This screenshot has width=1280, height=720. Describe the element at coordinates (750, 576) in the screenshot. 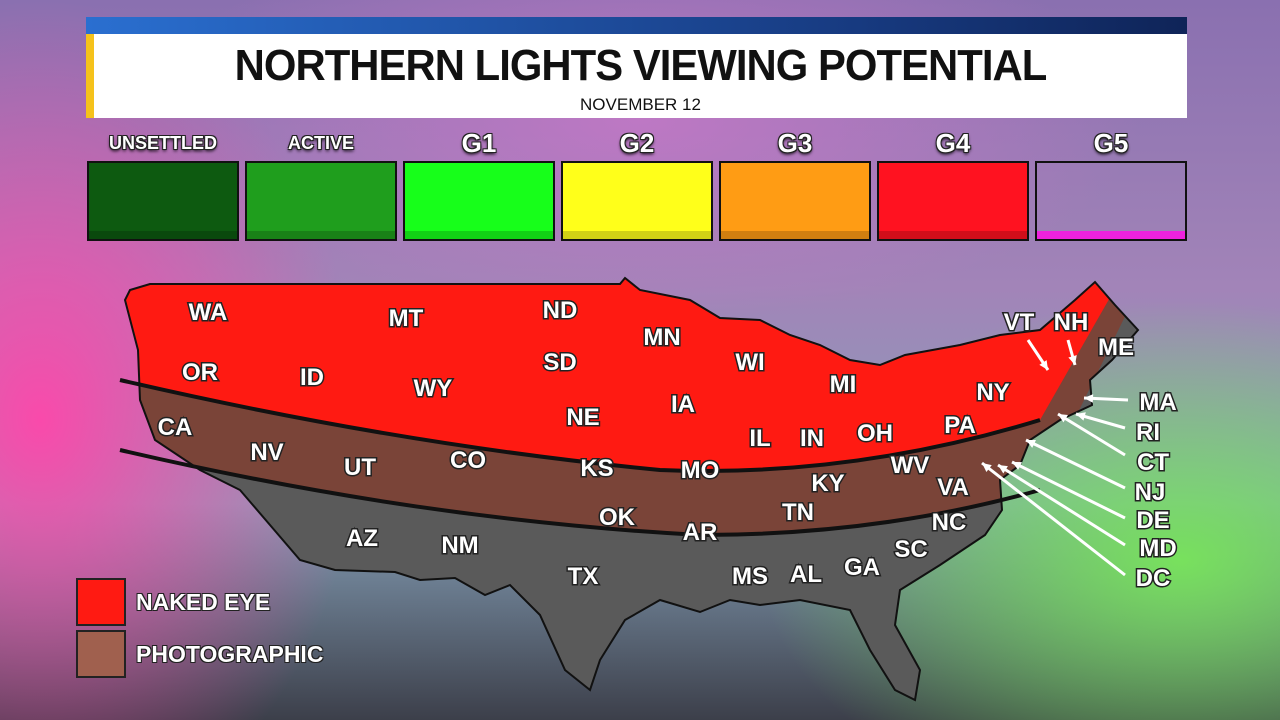

I see `state-label-ms: MS` at that location.